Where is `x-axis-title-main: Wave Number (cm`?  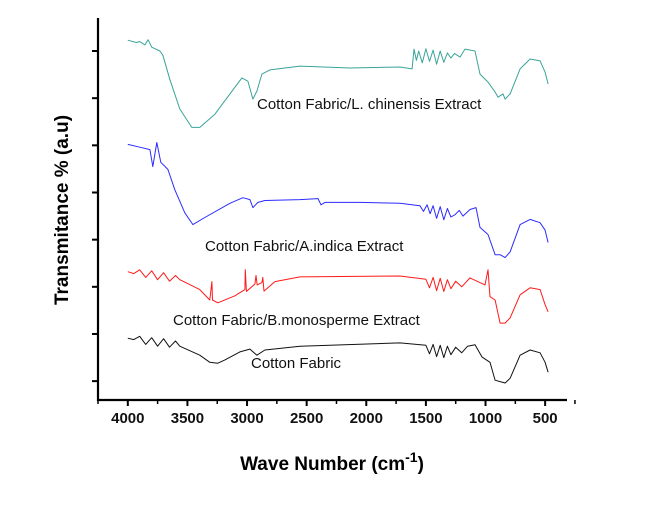
x-axis-title-main: Wave Number (cm is located at coordinates (322, 464).